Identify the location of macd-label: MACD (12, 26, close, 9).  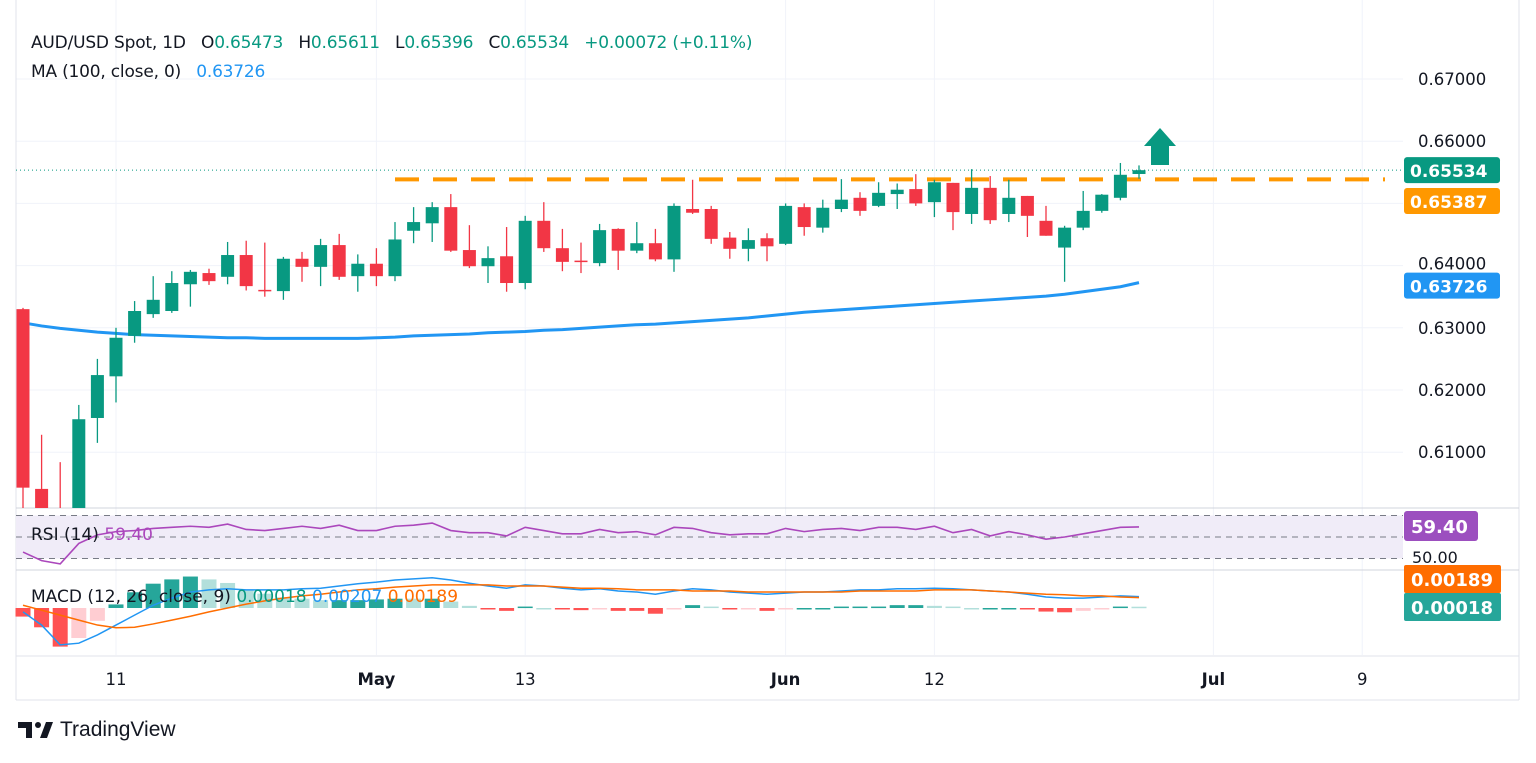
(131, 597).